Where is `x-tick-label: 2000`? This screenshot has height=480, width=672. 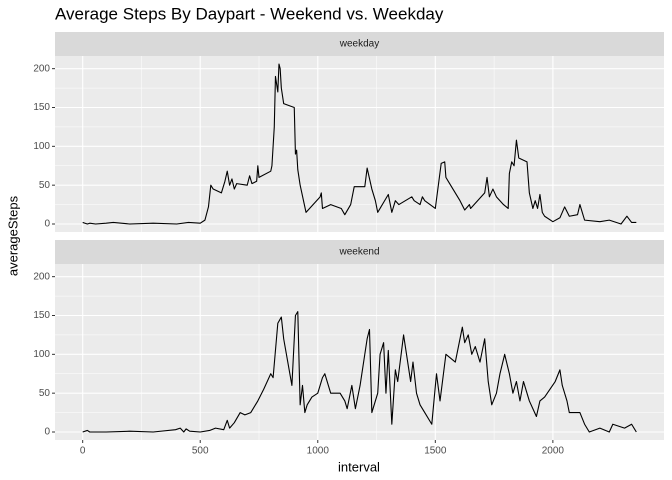 x-tick-label: 2000 is located at coordinates (553, 451).